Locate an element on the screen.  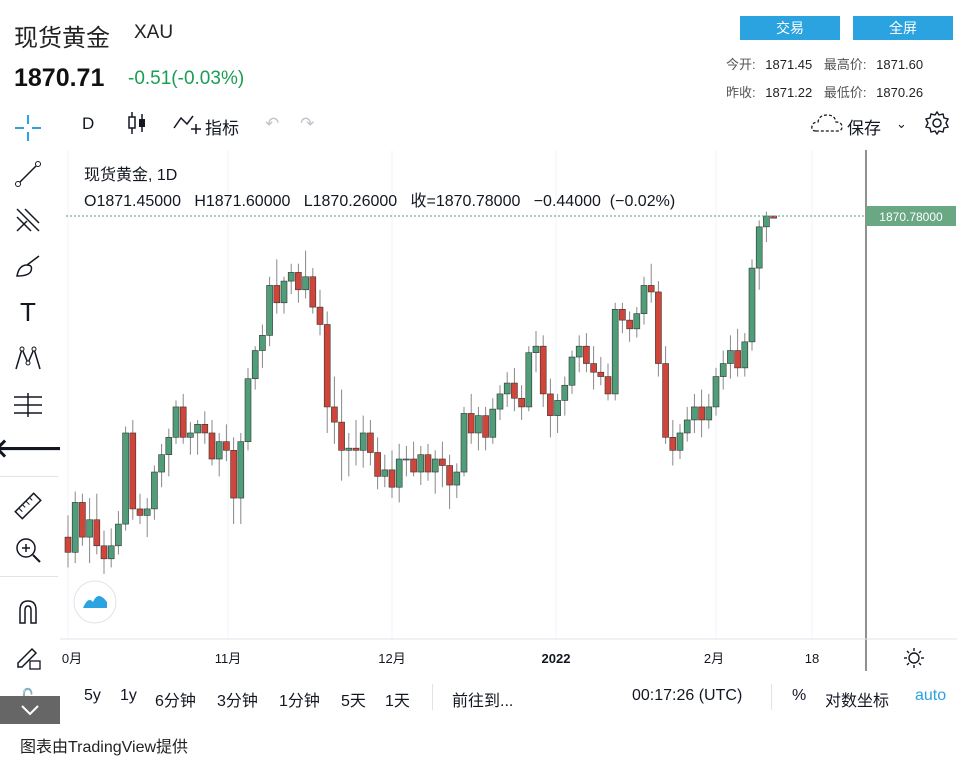
range-1d: 1天 is located at coordinates (397, 701).